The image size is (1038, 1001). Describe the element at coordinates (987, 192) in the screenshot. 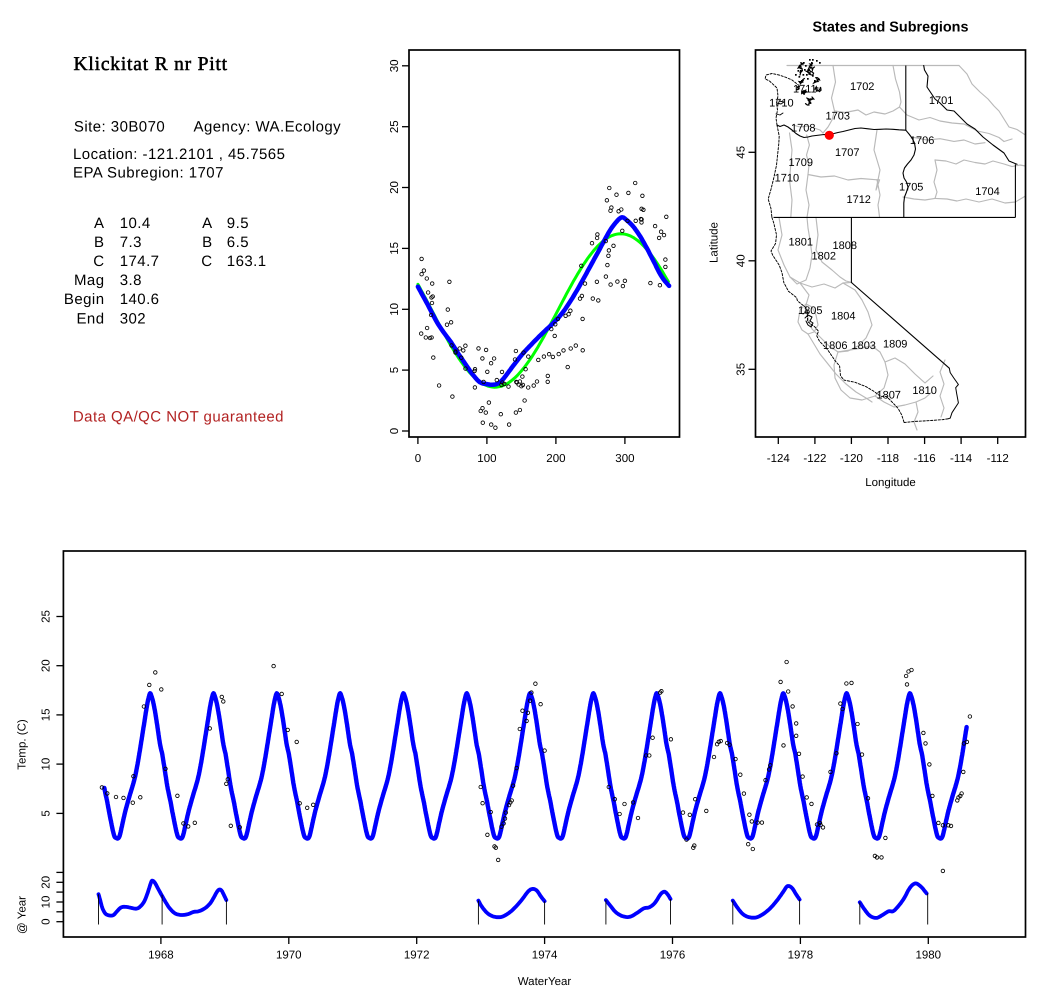

I see `svg-text: 1704` at that location.